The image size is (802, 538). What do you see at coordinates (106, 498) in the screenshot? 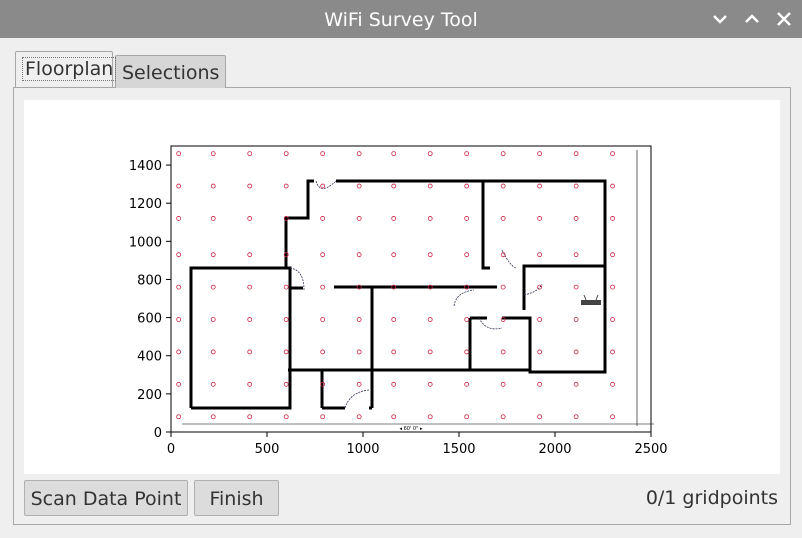
I see `scan-data-point-button: Scan Data Point` at bounding box center [106, 498].